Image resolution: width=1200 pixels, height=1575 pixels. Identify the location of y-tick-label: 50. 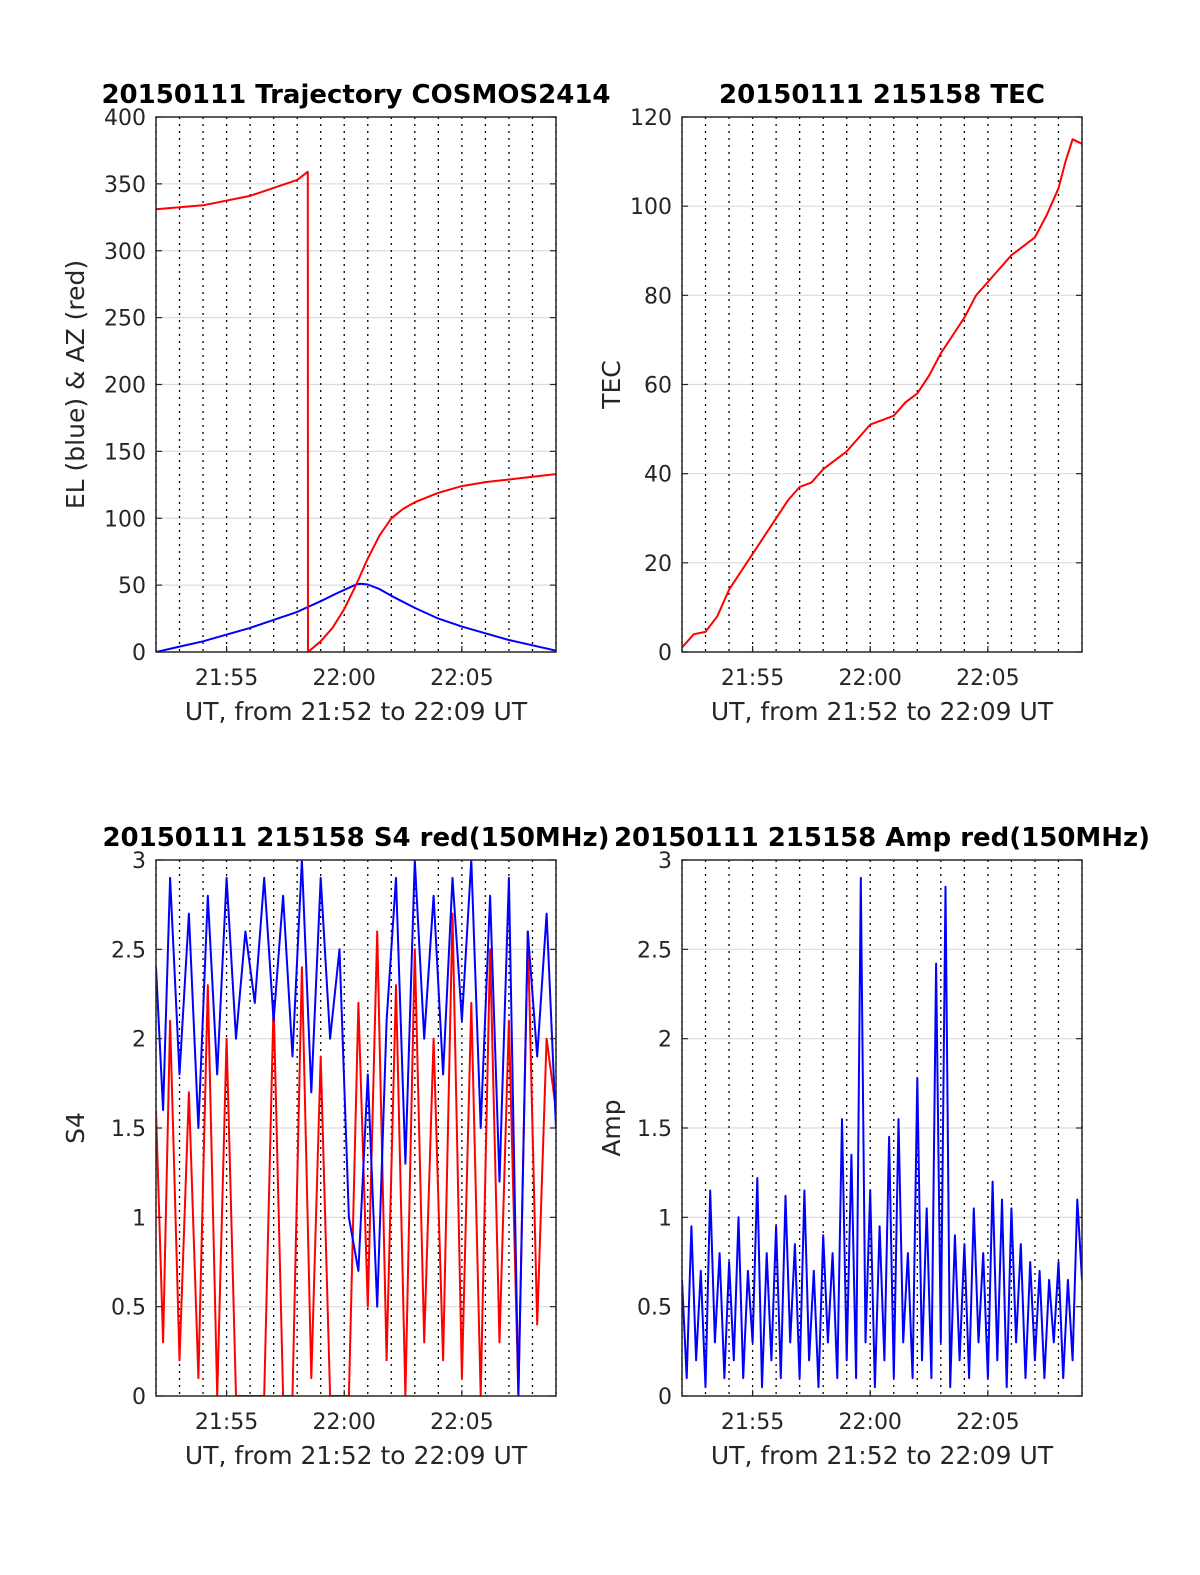
(132, 586).